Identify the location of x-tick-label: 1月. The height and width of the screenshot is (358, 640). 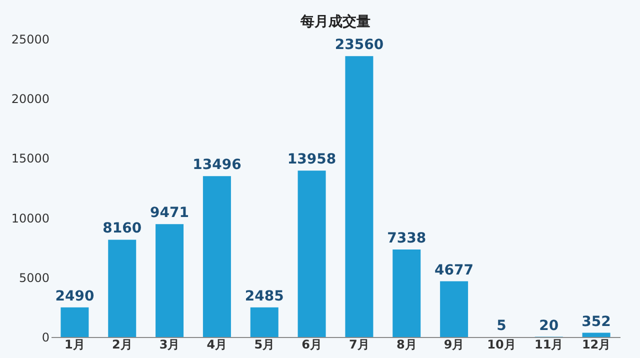
(74, 345).